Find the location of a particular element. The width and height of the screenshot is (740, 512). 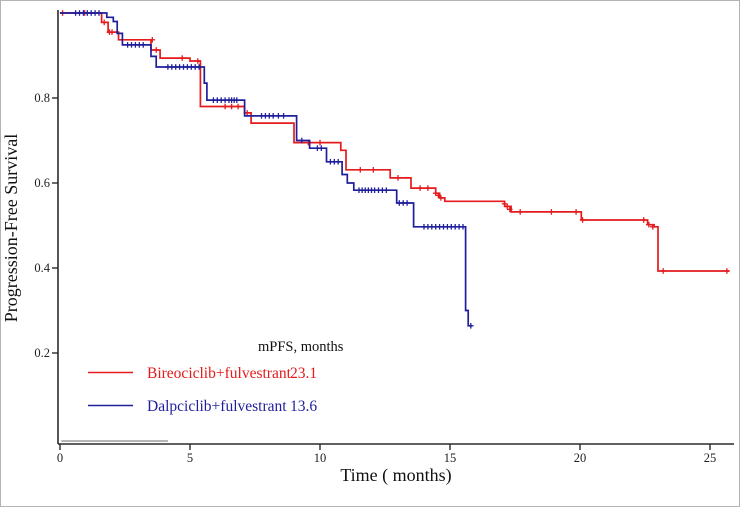

legend-item-dalpciclib: Dalpciclib+fulvestrant 13.6 is located at coordinates (202, 406).